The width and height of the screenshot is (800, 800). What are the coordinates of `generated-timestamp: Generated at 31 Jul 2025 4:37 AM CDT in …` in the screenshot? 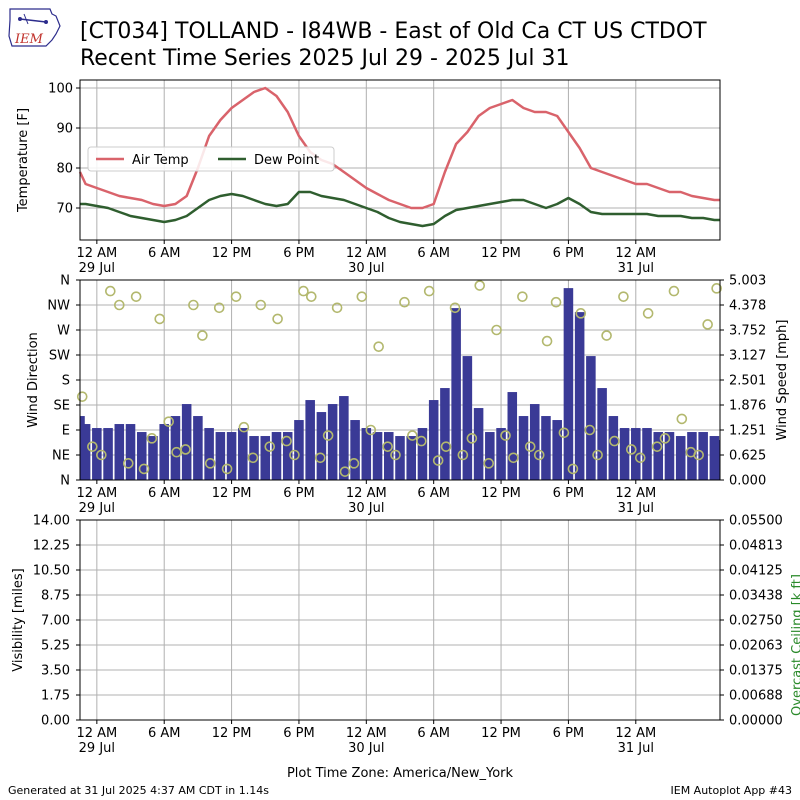 It's located at (138, 790).